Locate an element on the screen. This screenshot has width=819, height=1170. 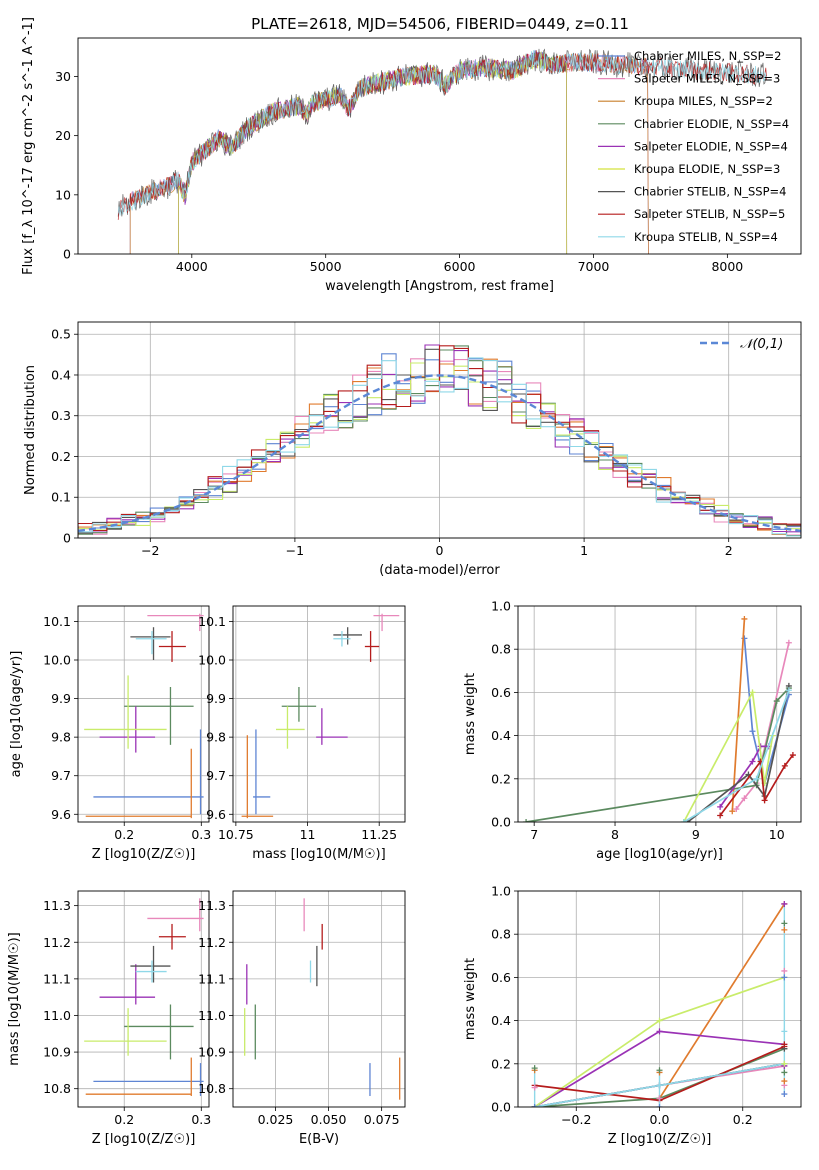
y-tick-label: 10 is located at coordinates (63, 194).